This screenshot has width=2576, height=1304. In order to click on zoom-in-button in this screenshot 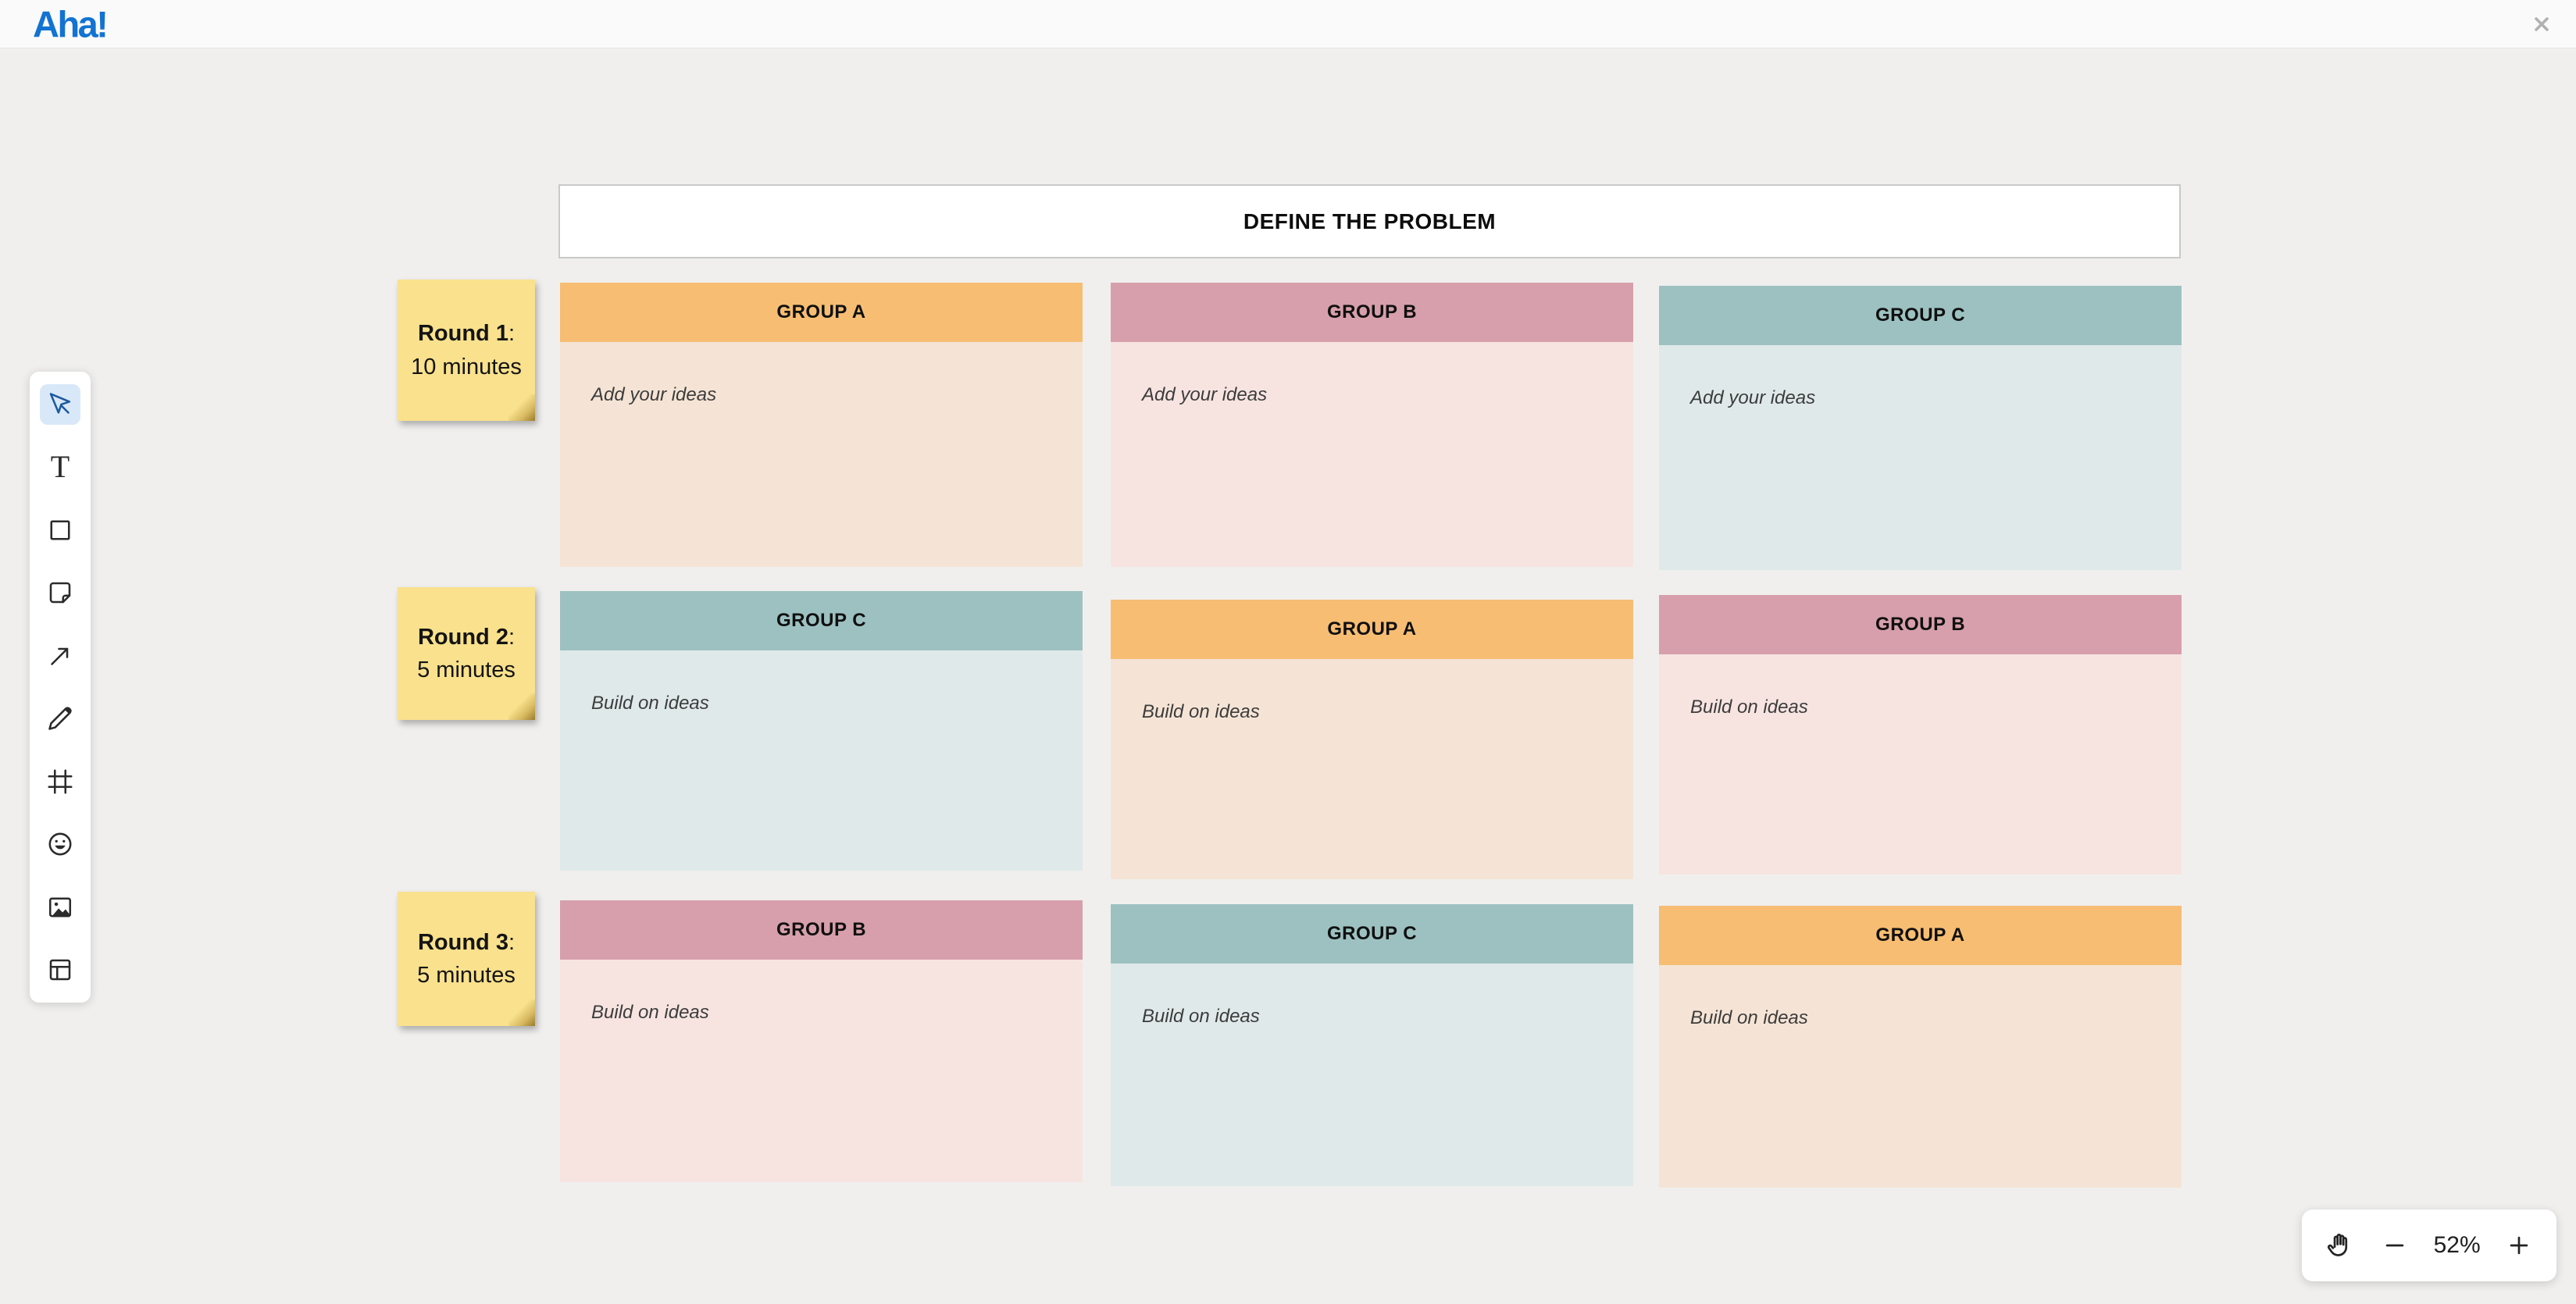, I will do `click(2519, 1245)`.